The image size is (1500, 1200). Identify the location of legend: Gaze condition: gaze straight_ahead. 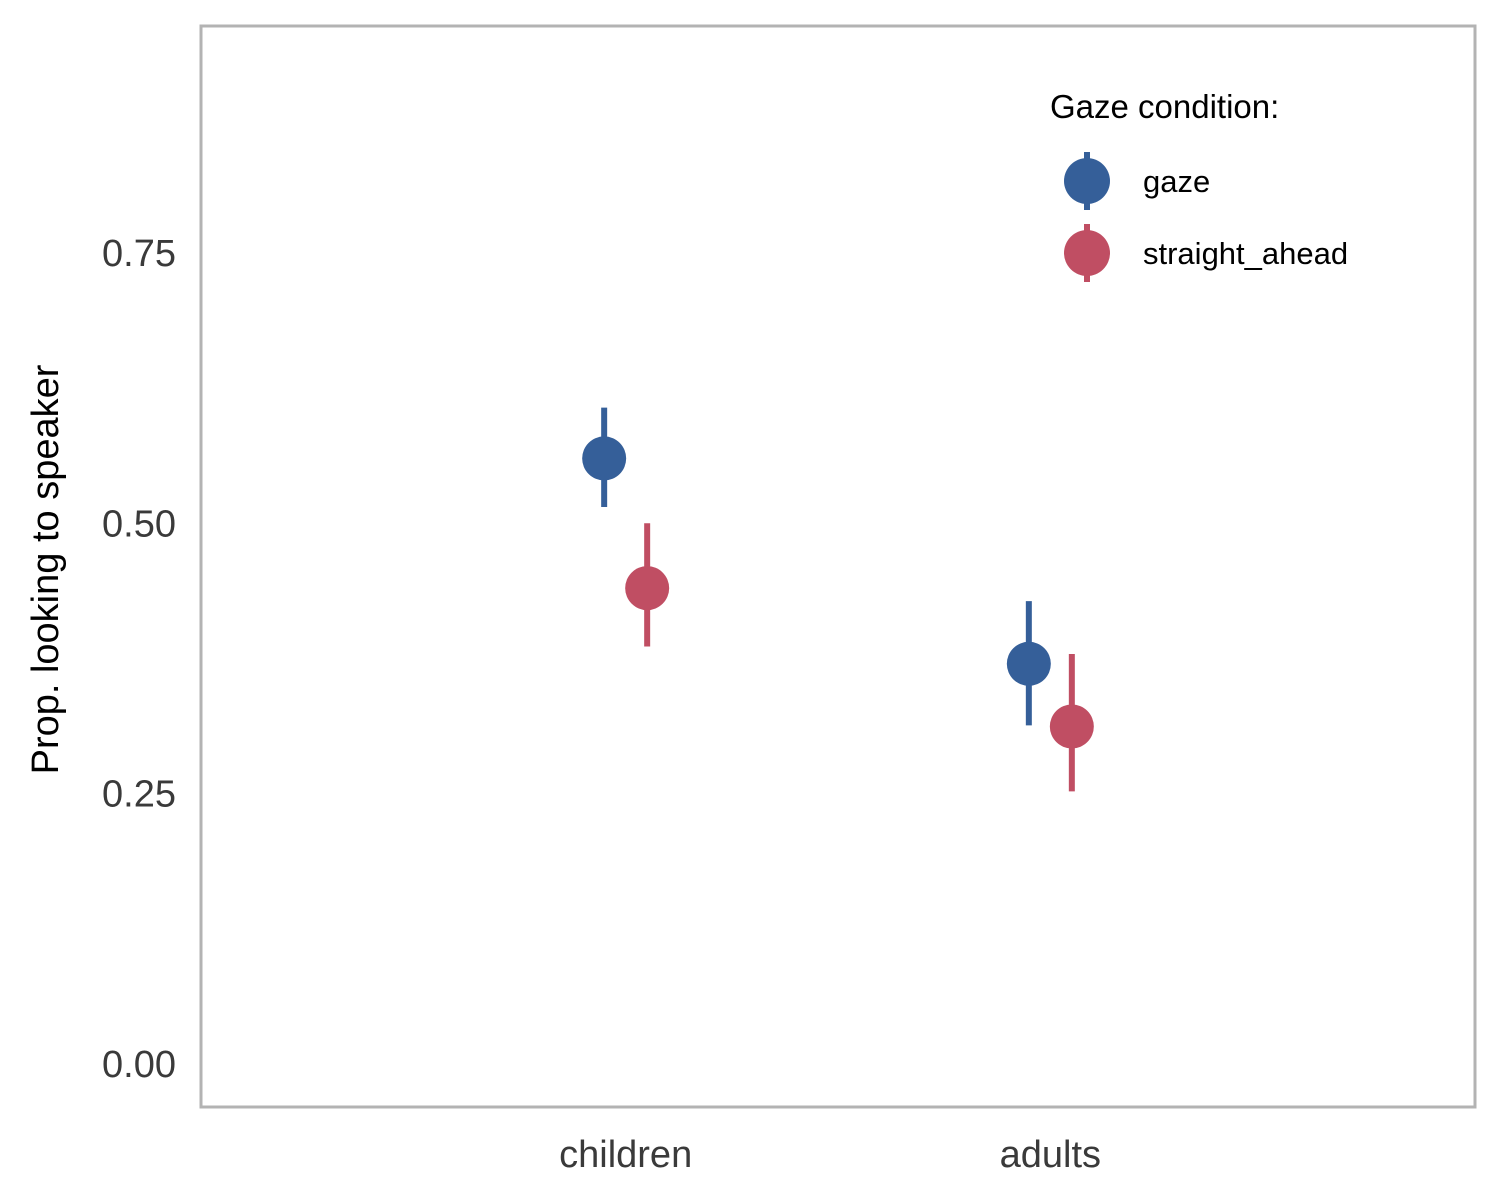
(1199, 185).